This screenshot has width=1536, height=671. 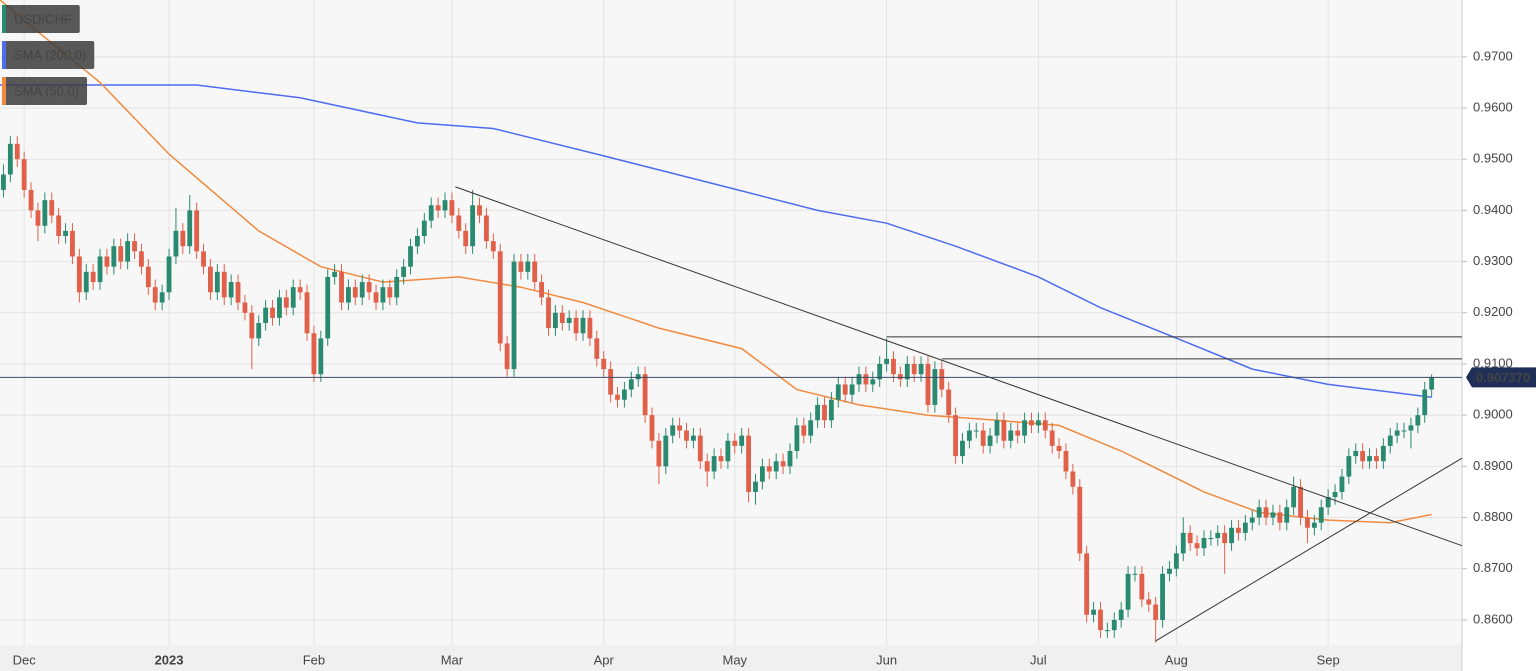 What do you see at coordinates (46, 90) in the screenshot?
I see `legend-label: SMA (50,0)` at bounding box center [46, 90].